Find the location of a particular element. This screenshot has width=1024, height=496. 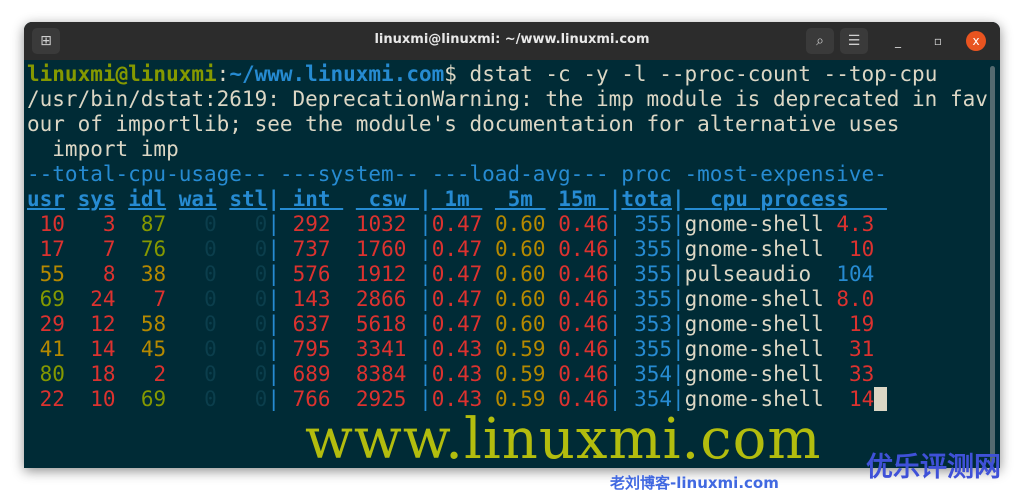

cell-int: 737 is located at coordinates (305, 249).